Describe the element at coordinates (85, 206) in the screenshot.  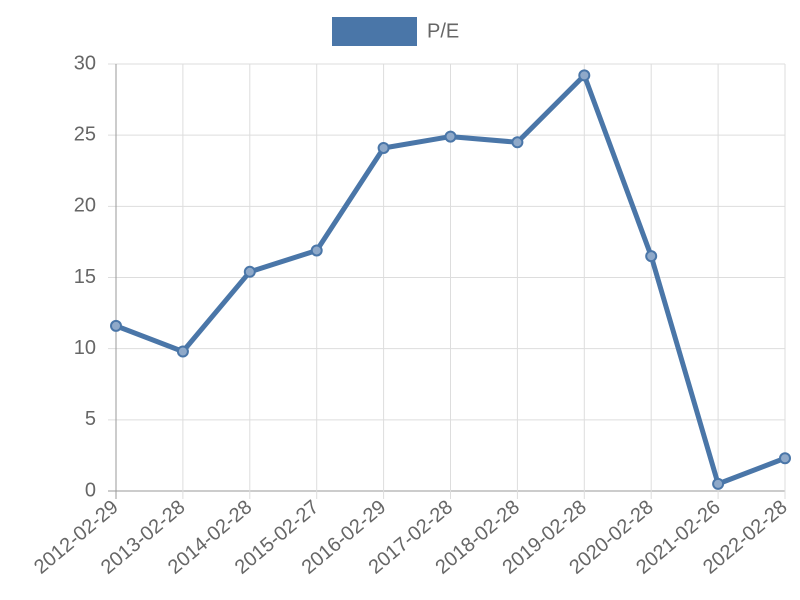
I see `y-tick-label: 20` at that location.